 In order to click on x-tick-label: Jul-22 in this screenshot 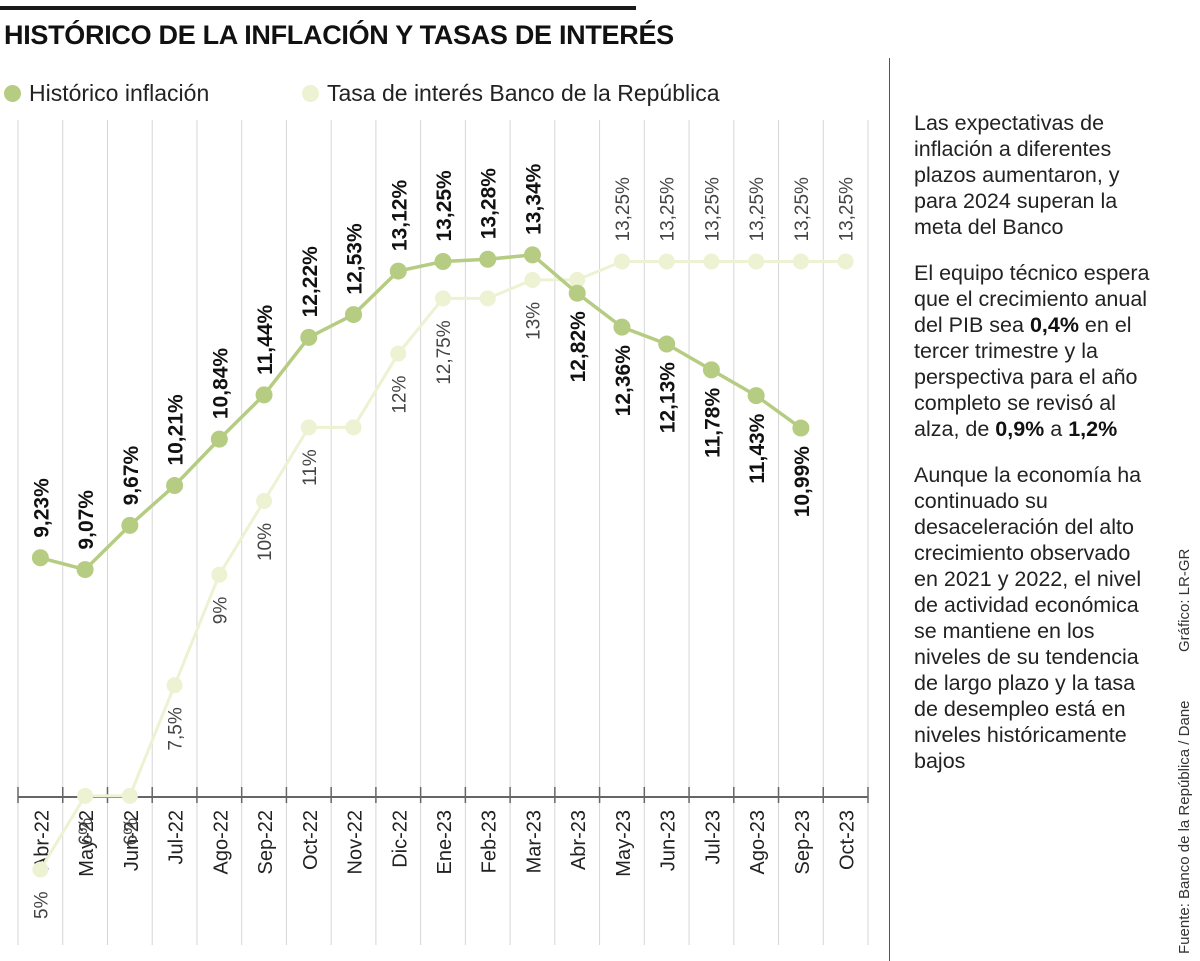, I will do `click(177, 837)`.